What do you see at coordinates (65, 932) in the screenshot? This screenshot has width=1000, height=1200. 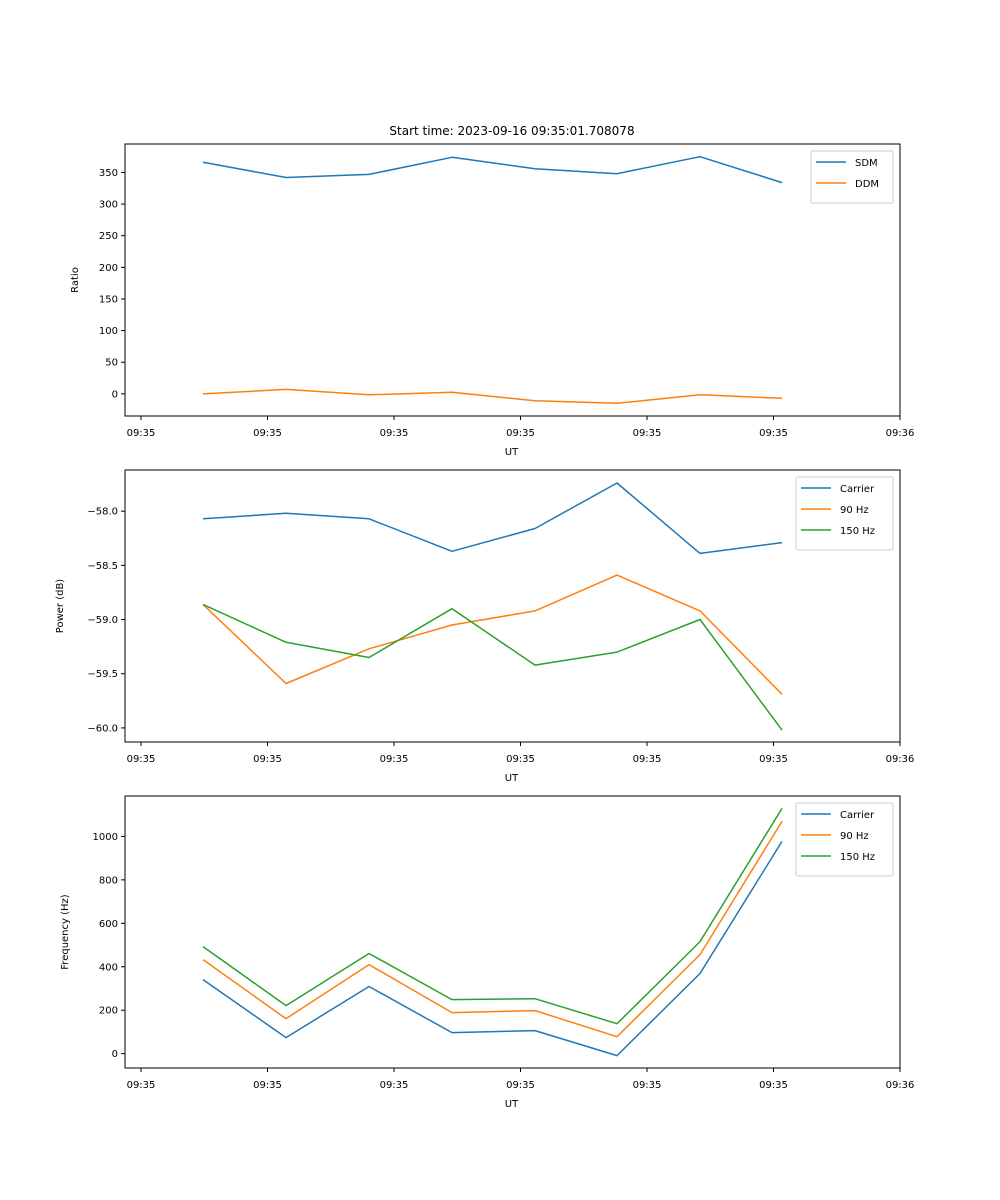 I see `y-axis-label: Frequency (Hz)` at bounding box center [65, 932].